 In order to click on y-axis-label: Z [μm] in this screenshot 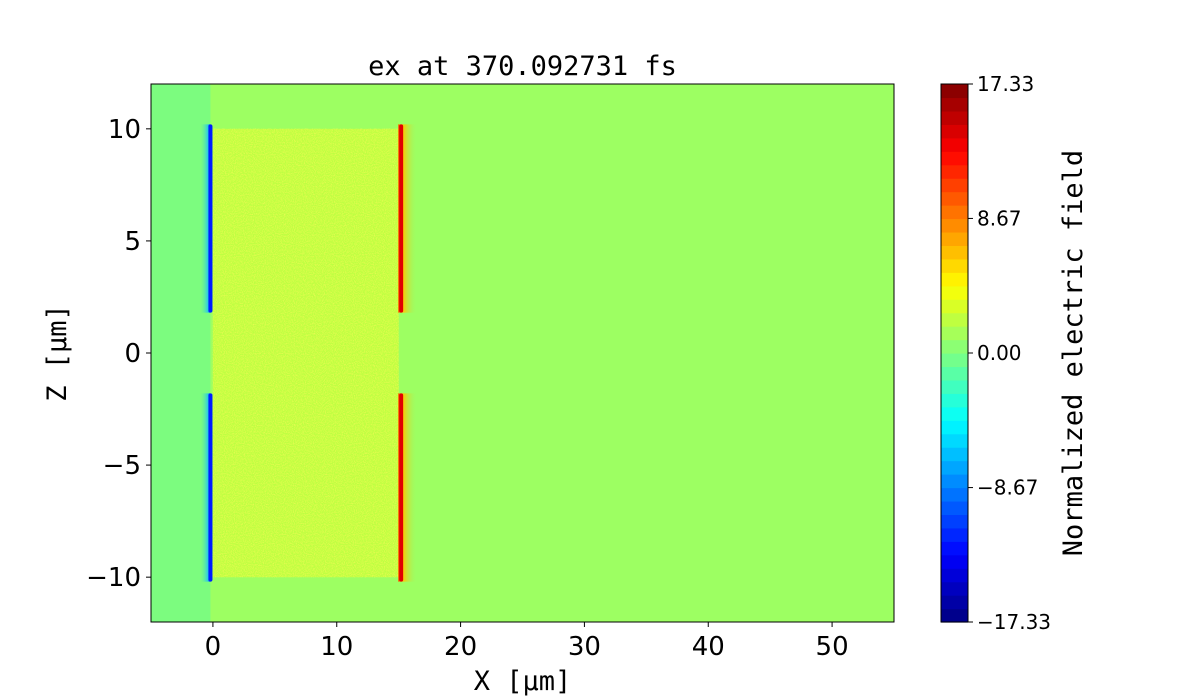, I will do `click(57, 353)`.